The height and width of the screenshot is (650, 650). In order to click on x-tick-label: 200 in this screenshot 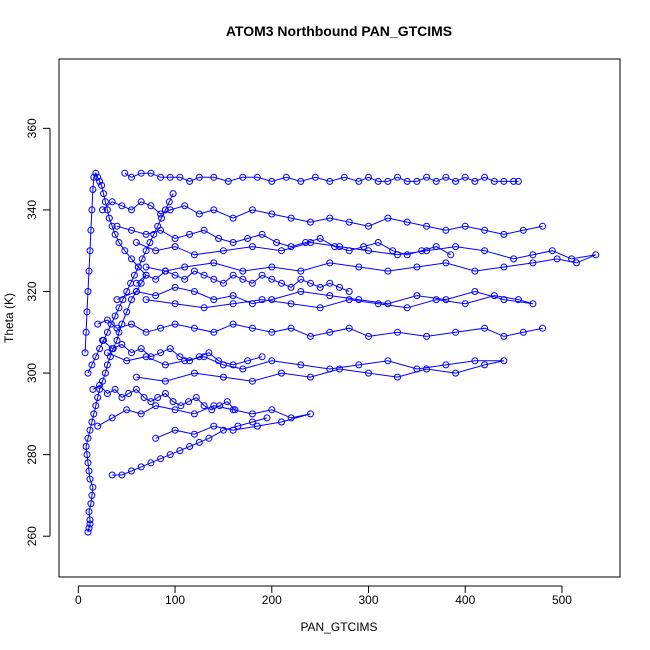, I will do `click(272, 600)`.